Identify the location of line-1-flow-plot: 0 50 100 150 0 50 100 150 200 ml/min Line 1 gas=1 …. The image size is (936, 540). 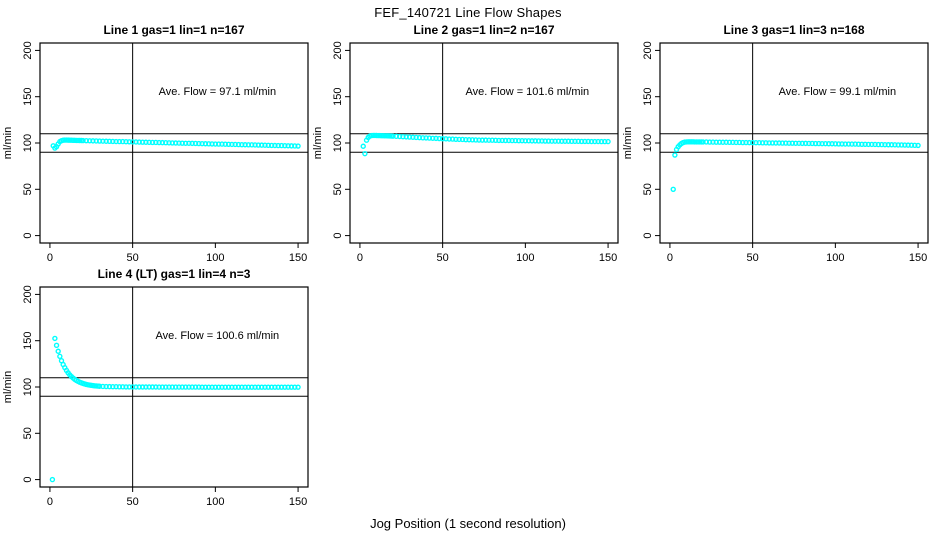
(155, 143).